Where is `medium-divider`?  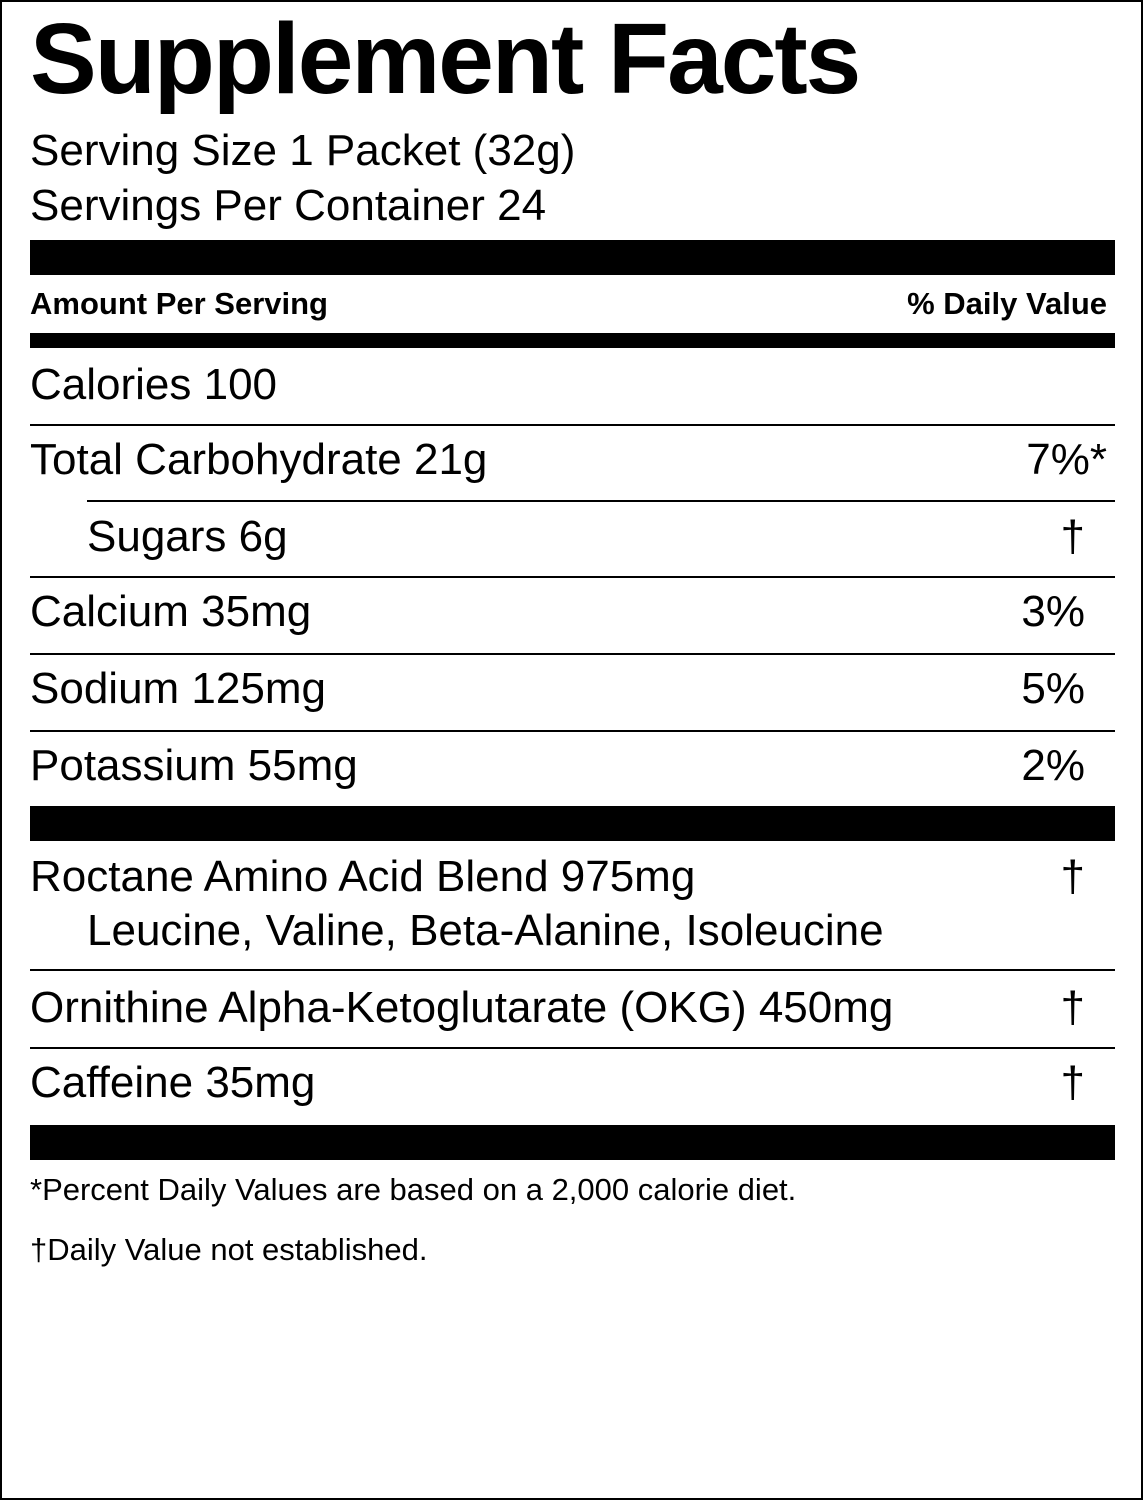 medium-divider is located at coordinates (572, 340).